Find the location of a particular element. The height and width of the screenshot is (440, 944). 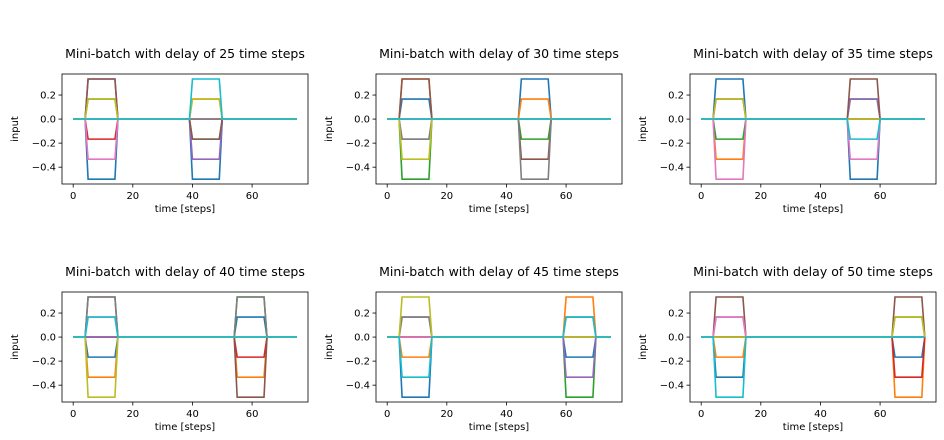

chart-title: Mini-batch with delay of 30 time steps is located at coordinates (499, 53).